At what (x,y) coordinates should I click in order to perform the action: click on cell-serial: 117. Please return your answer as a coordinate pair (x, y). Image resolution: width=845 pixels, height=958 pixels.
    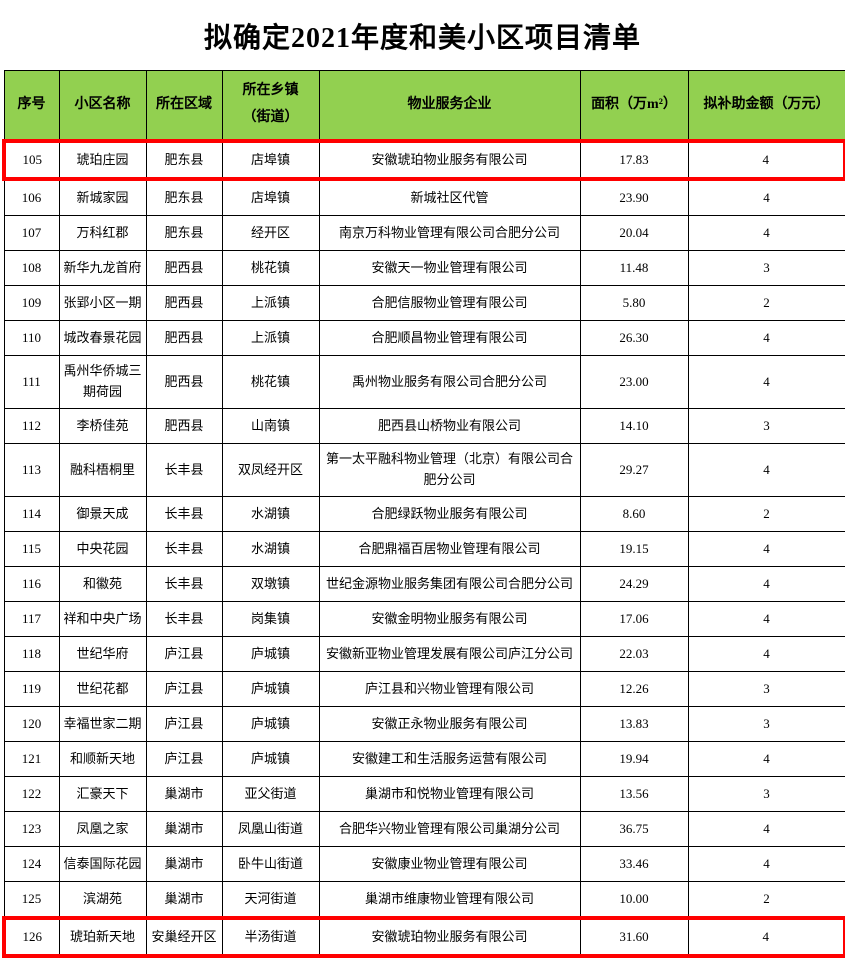
    Looking at the image, I should click on (31, 619).